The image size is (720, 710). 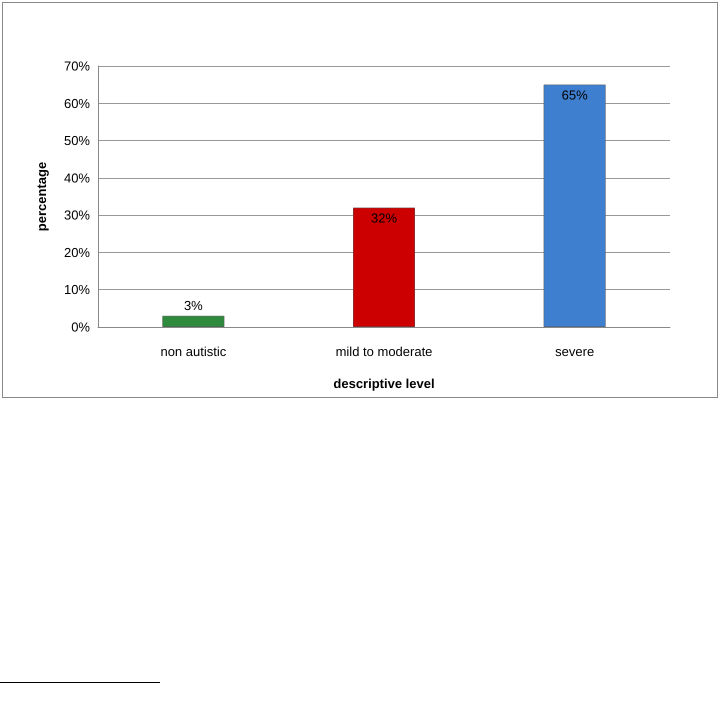 I want to click on x-tick-label: non autistic, so click(x=193, y=351).